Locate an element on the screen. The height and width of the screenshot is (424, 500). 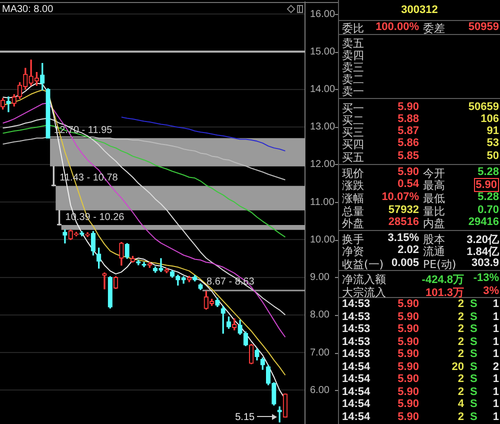
text: 股本 is located at coordinates (434, 239).